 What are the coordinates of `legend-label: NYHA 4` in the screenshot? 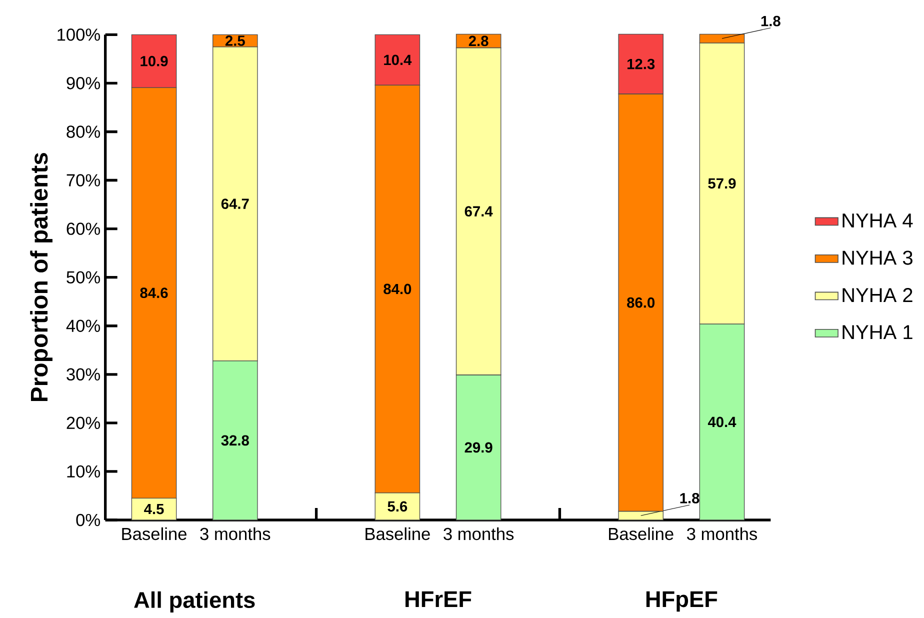 It's located at (877, 221).